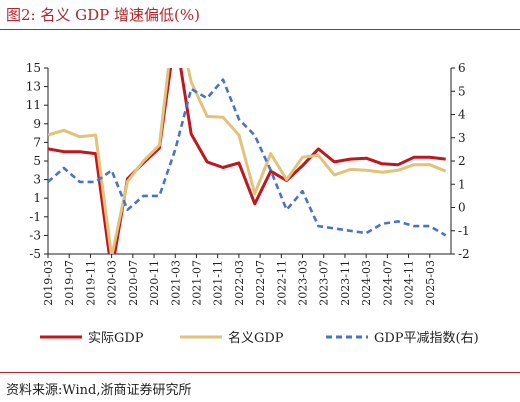  Describe the element at coordinates (345, 283) in the screenshot. I see `x-tick-label: 2023-11` at that location.